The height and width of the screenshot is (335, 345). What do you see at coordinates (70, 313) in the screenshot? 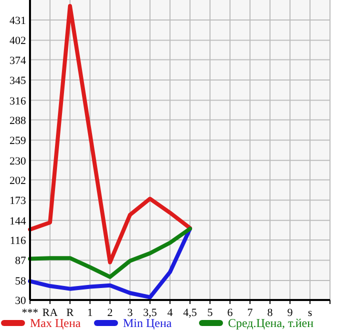
I see `x-tick-label: R` at bounding box center [70, 313].